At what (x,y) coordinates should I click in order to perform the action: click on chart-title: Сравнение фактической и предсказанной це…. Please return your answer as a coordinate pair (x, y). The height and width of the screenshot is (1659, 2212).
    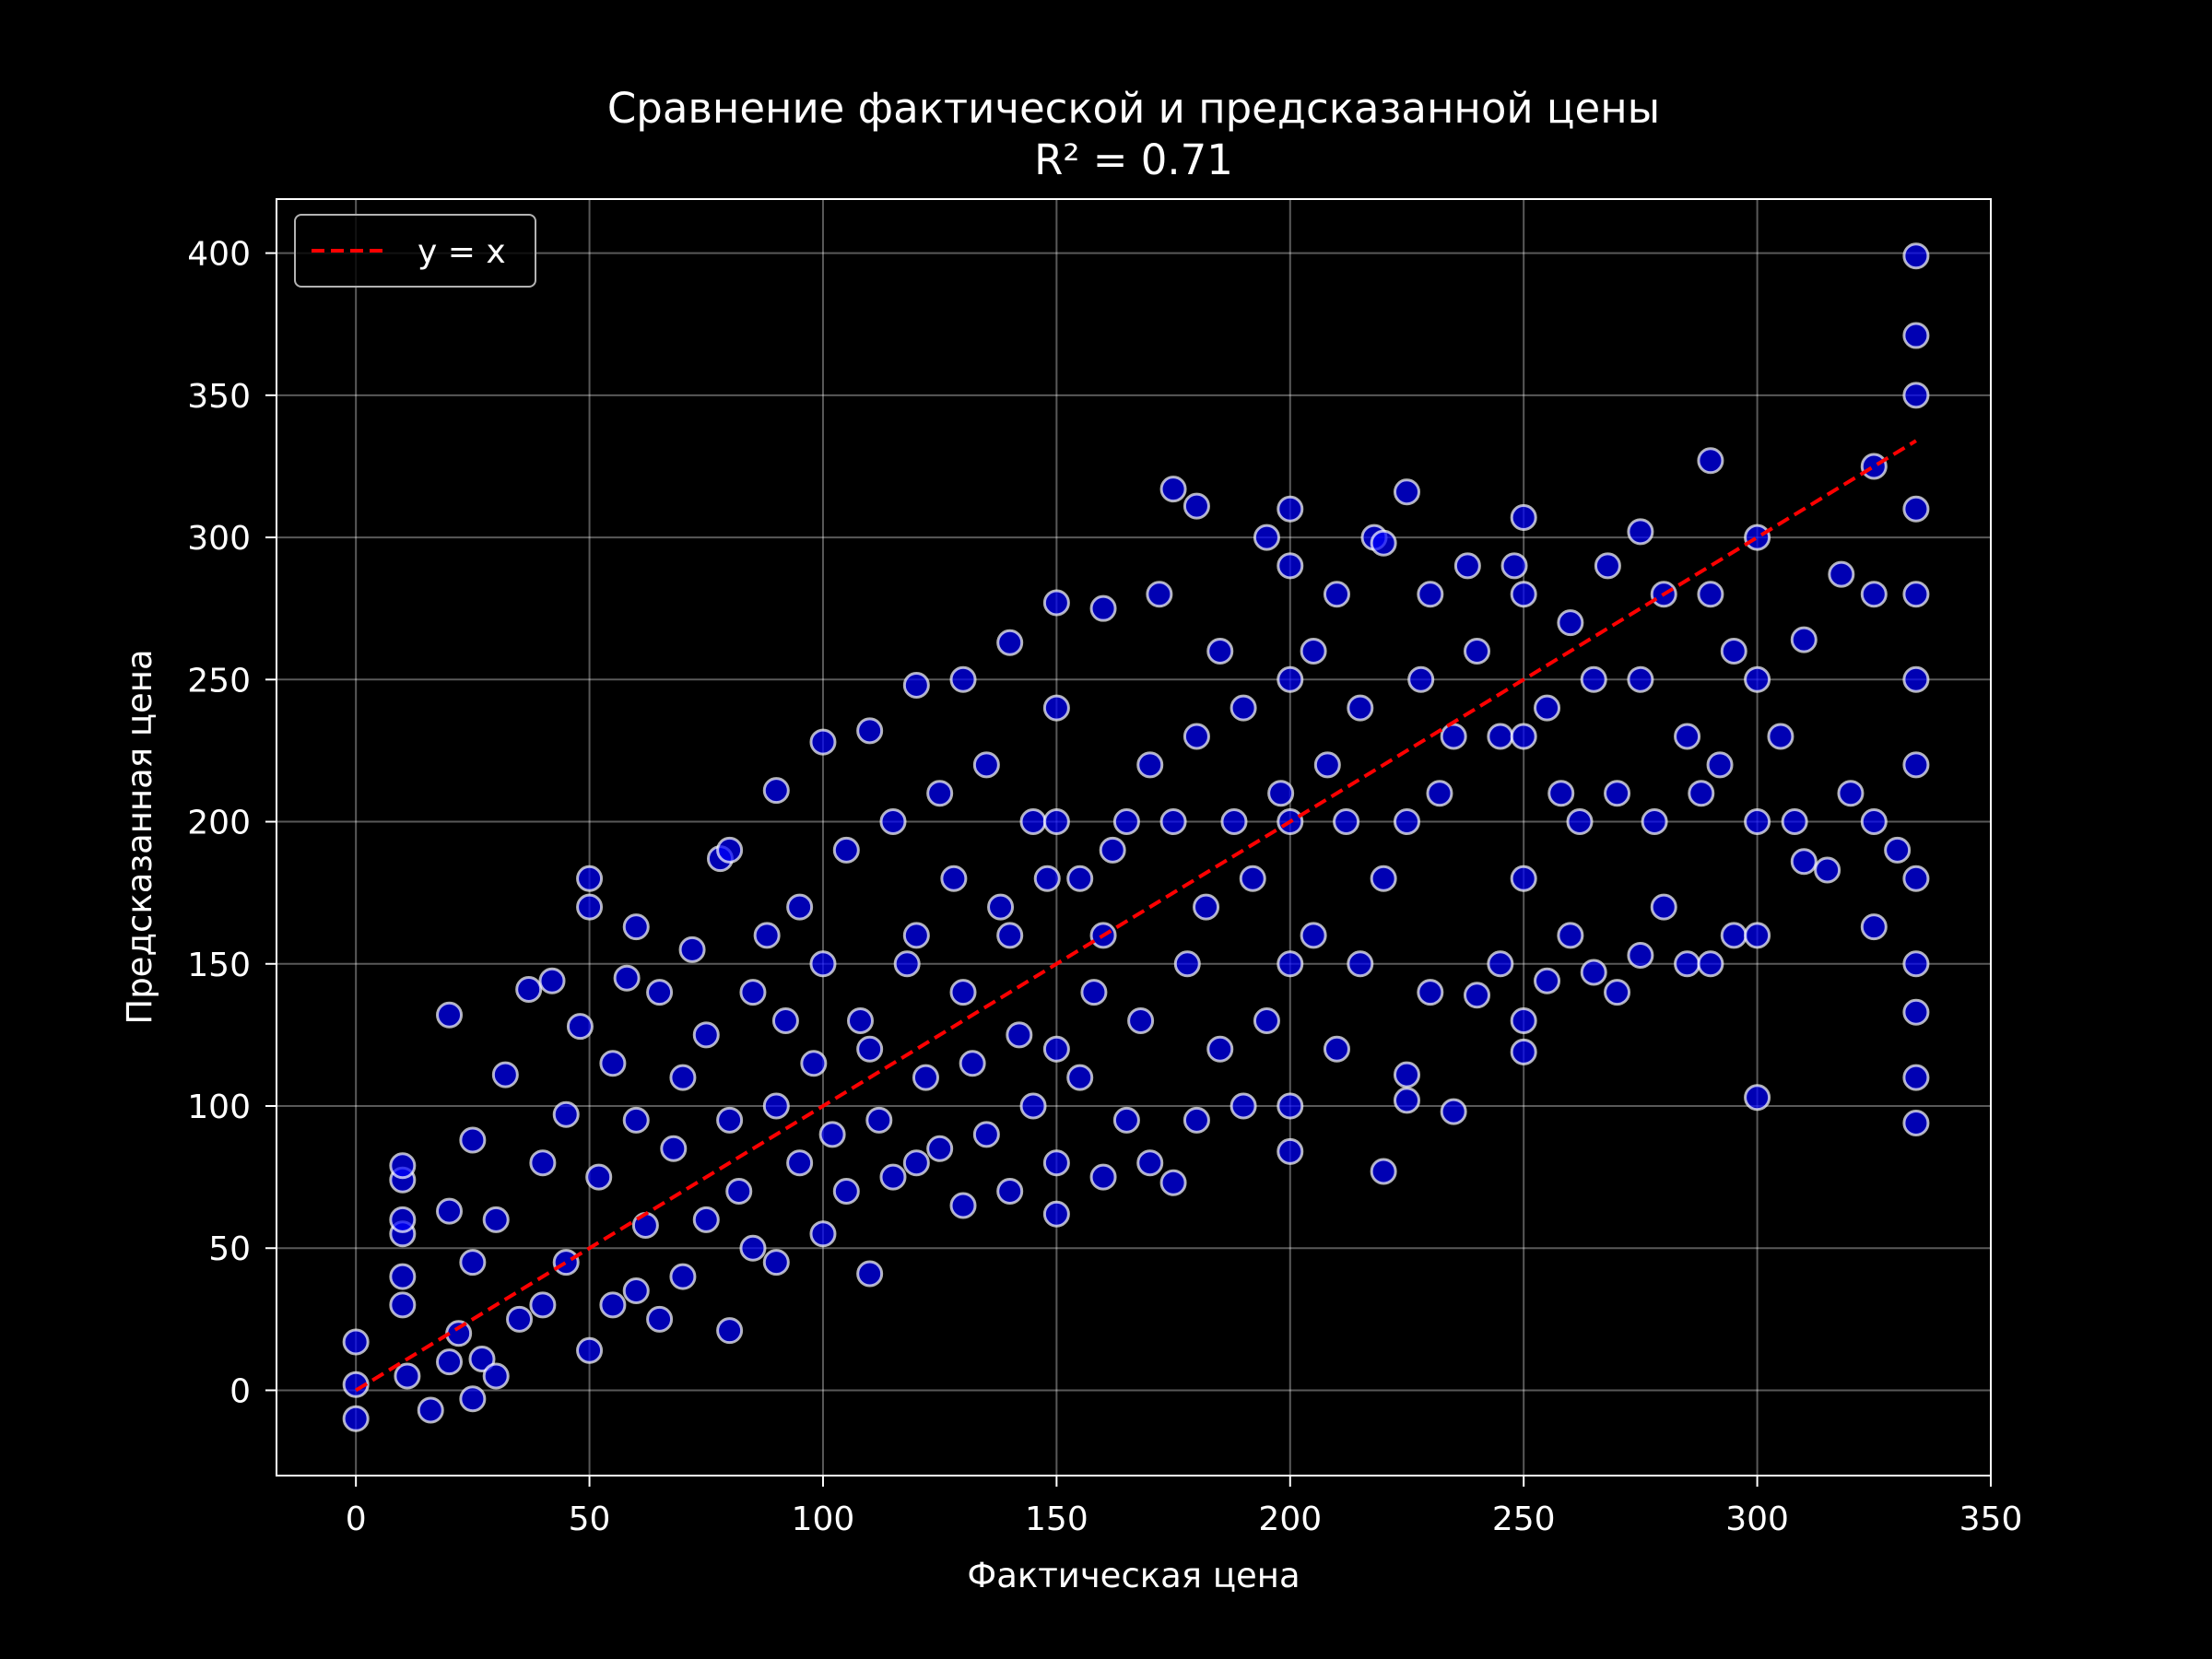
    Looking at the image, I should click on (1133, 108).